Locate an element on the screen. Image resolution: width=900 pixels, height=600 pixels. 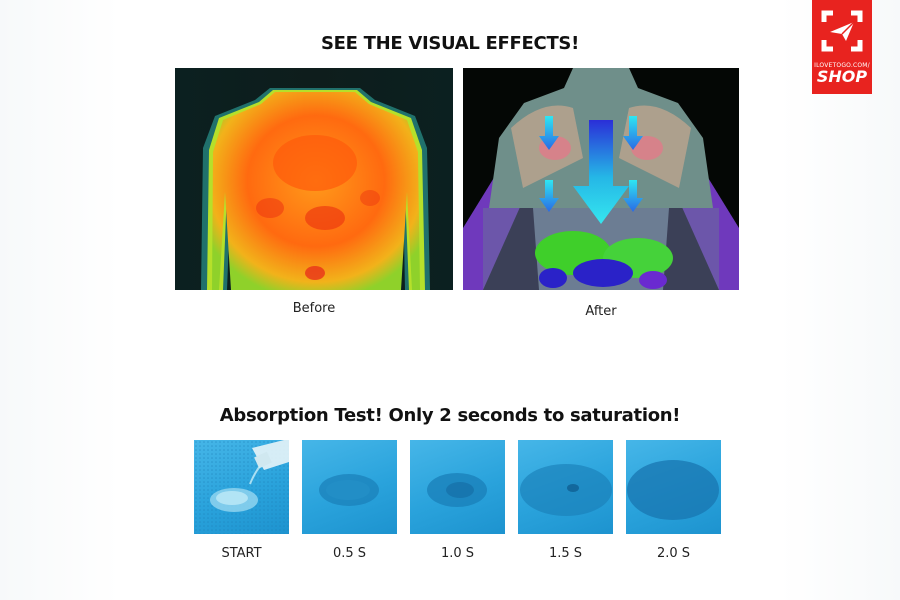
absorption-1-0s-image is located at coordinates (457, 487).